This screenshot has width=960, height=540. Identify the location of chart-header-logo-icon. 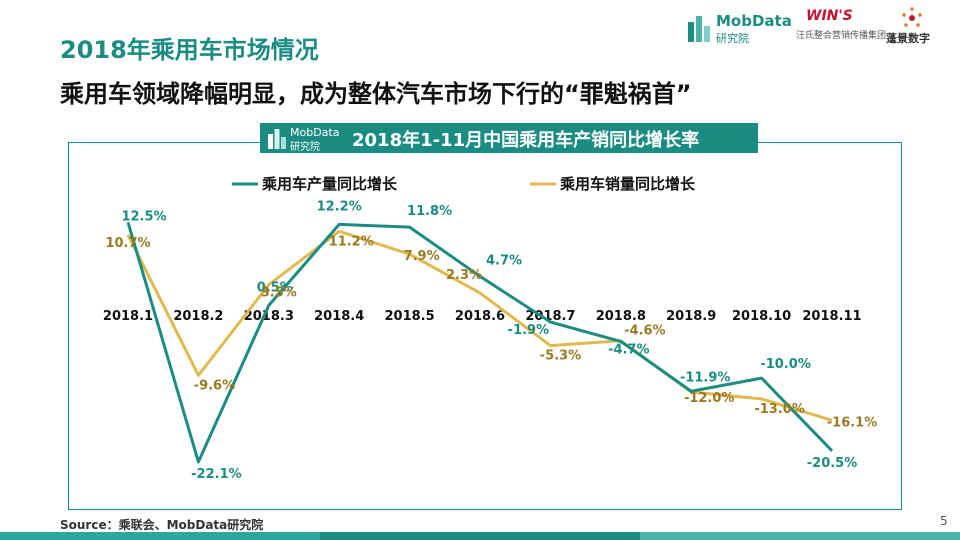
(277, 139).